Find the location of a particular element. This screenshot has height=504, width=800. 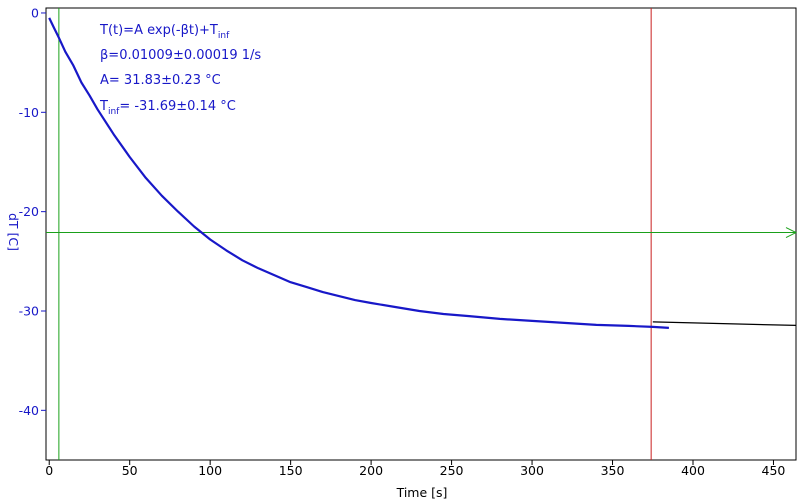

y-tick-label: -10 is located at coordinates (29, 112).